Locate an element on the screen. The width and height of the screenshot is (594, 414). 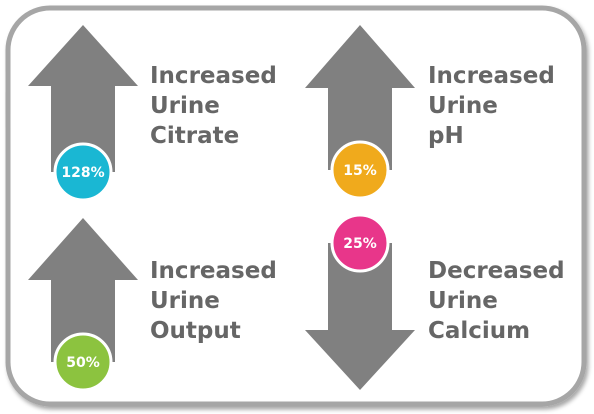
badge-text: 128% is located at coordinates (82, 173).